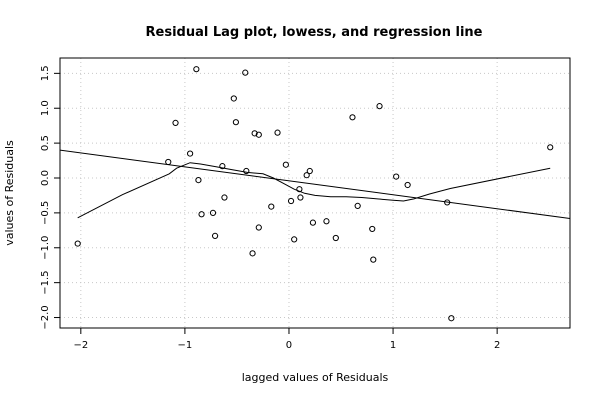 Image resolution: width=600 pixels, height=400 pixels. What do you see at coordinates (45, 108) in the screenshot?
I see `y-tick-label: 1.0` at bounding box center [45, 108].